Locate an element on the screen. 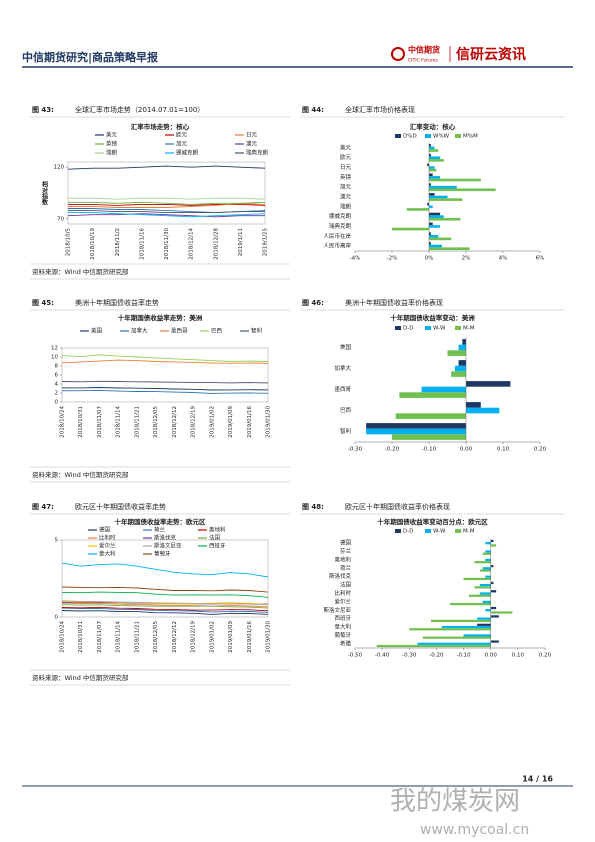  x-tick-label: 2019/01/16 is located at coordinates (250, 422).